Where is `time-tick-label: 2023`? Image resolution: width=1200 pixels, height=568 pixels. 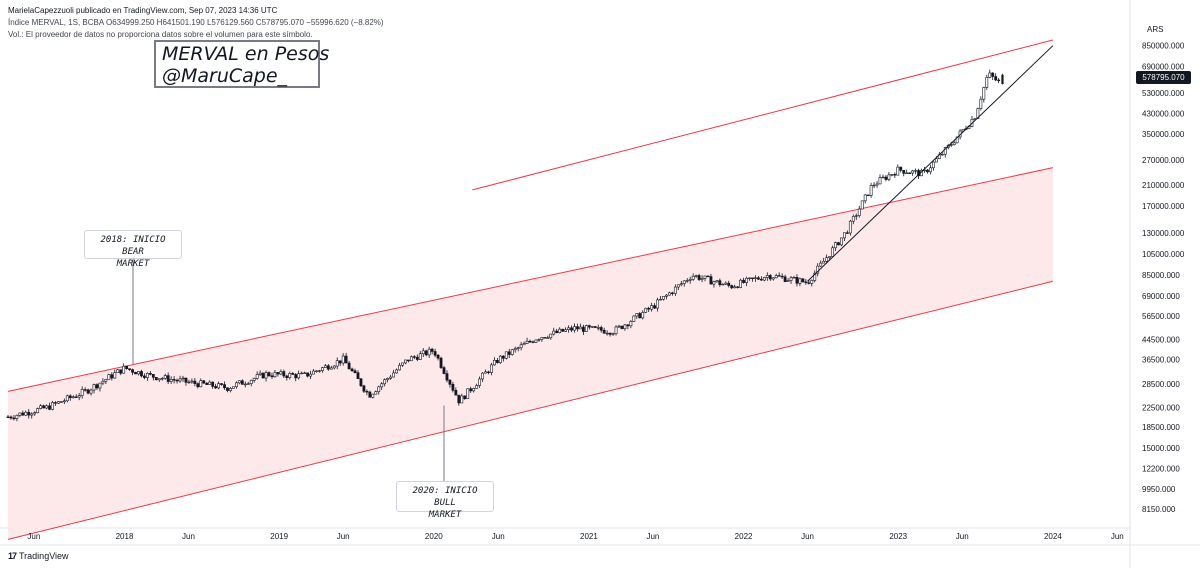 time-tick-label: 2023 is located at coordinates (898, 536).